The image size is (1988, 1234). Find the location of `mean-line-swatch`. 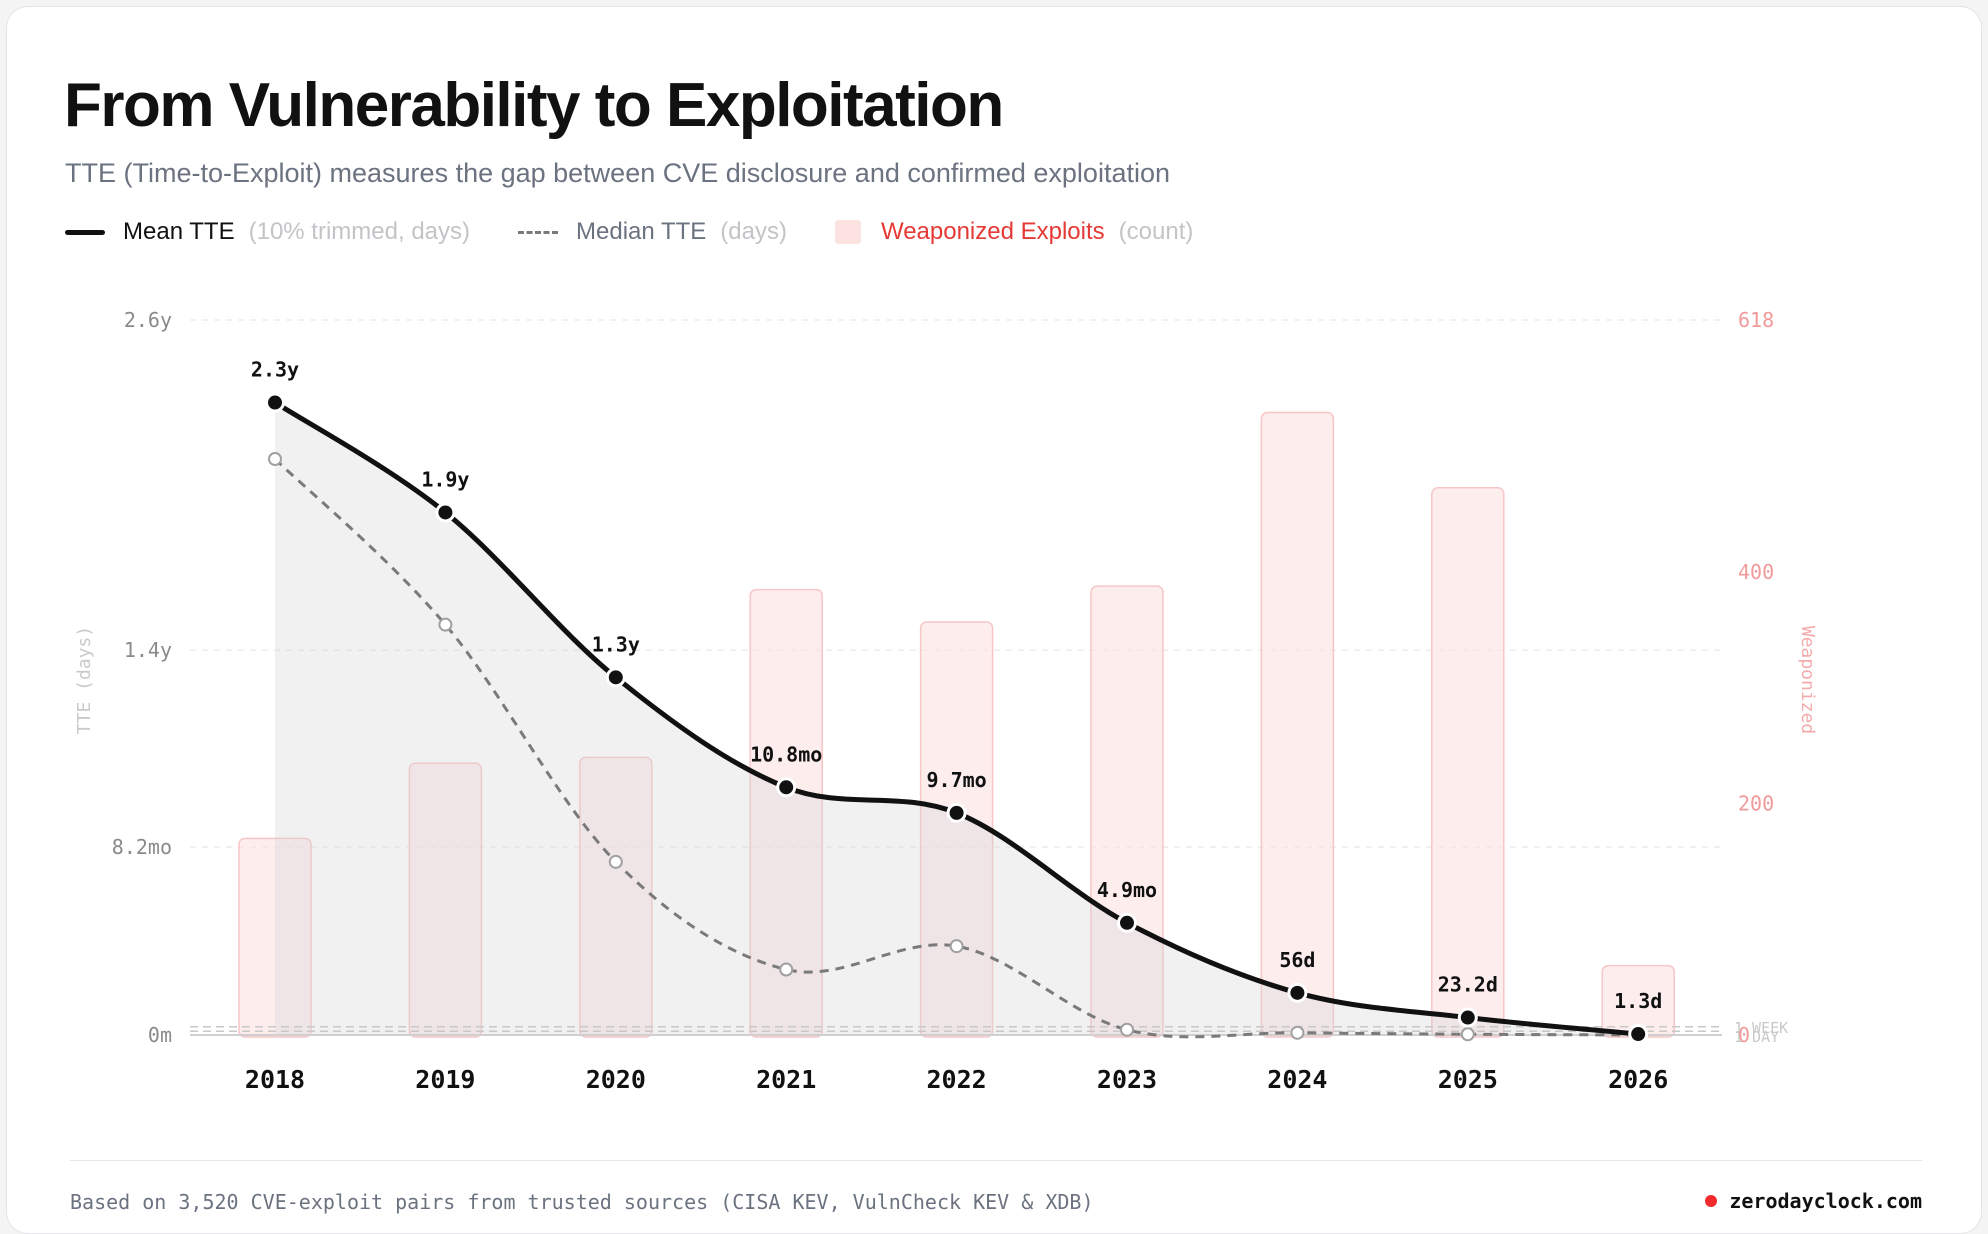

mean-line-swatch is located at coordinates (85, 232).